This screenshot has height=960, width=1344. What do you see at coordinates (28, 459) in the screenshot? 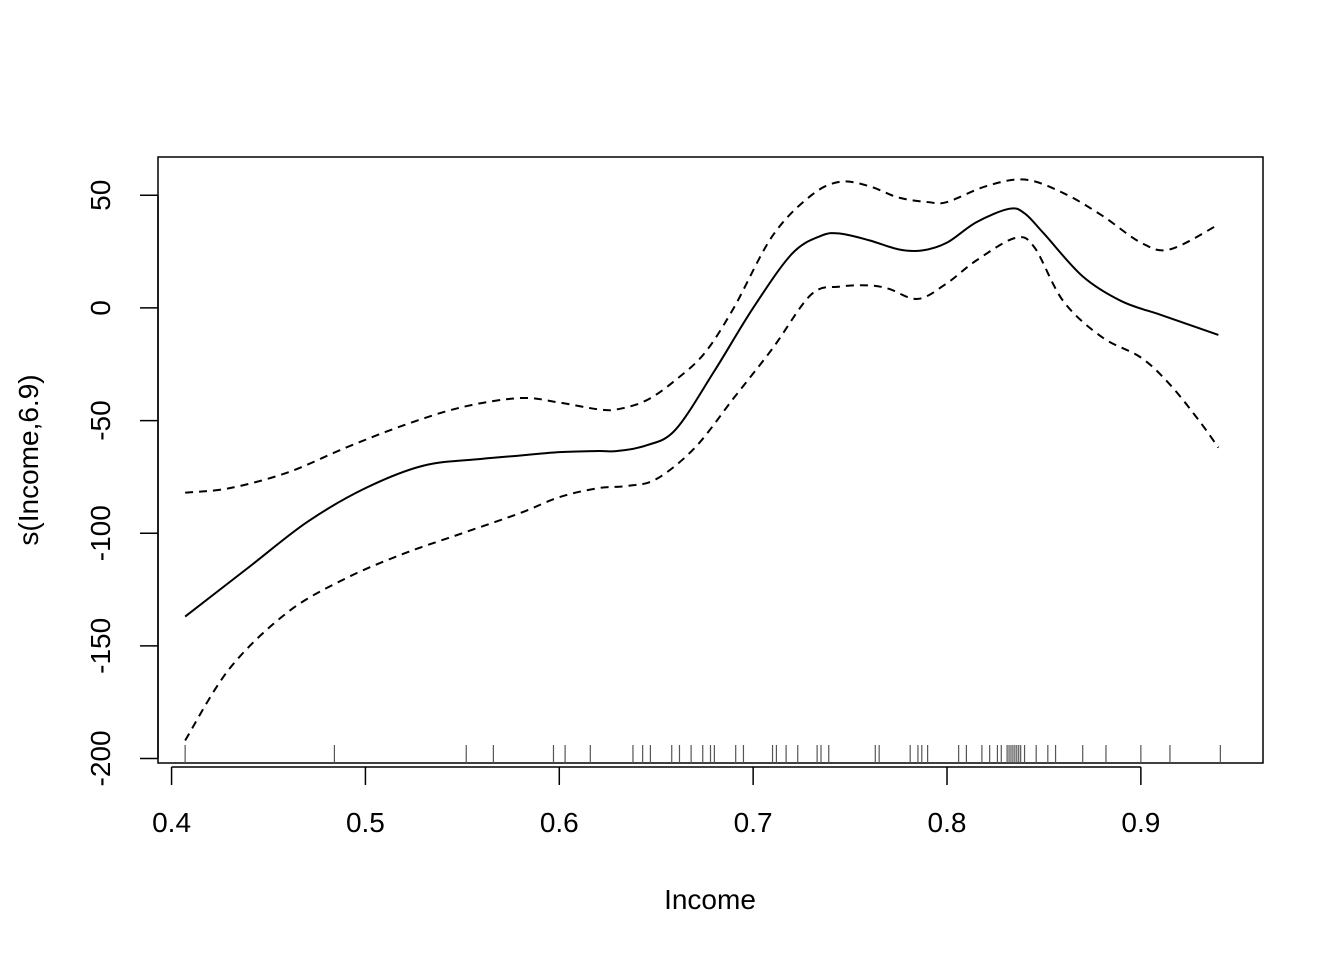
I see `y-axis-title: s(Income,6.9)` at bounding box center [28, 459].